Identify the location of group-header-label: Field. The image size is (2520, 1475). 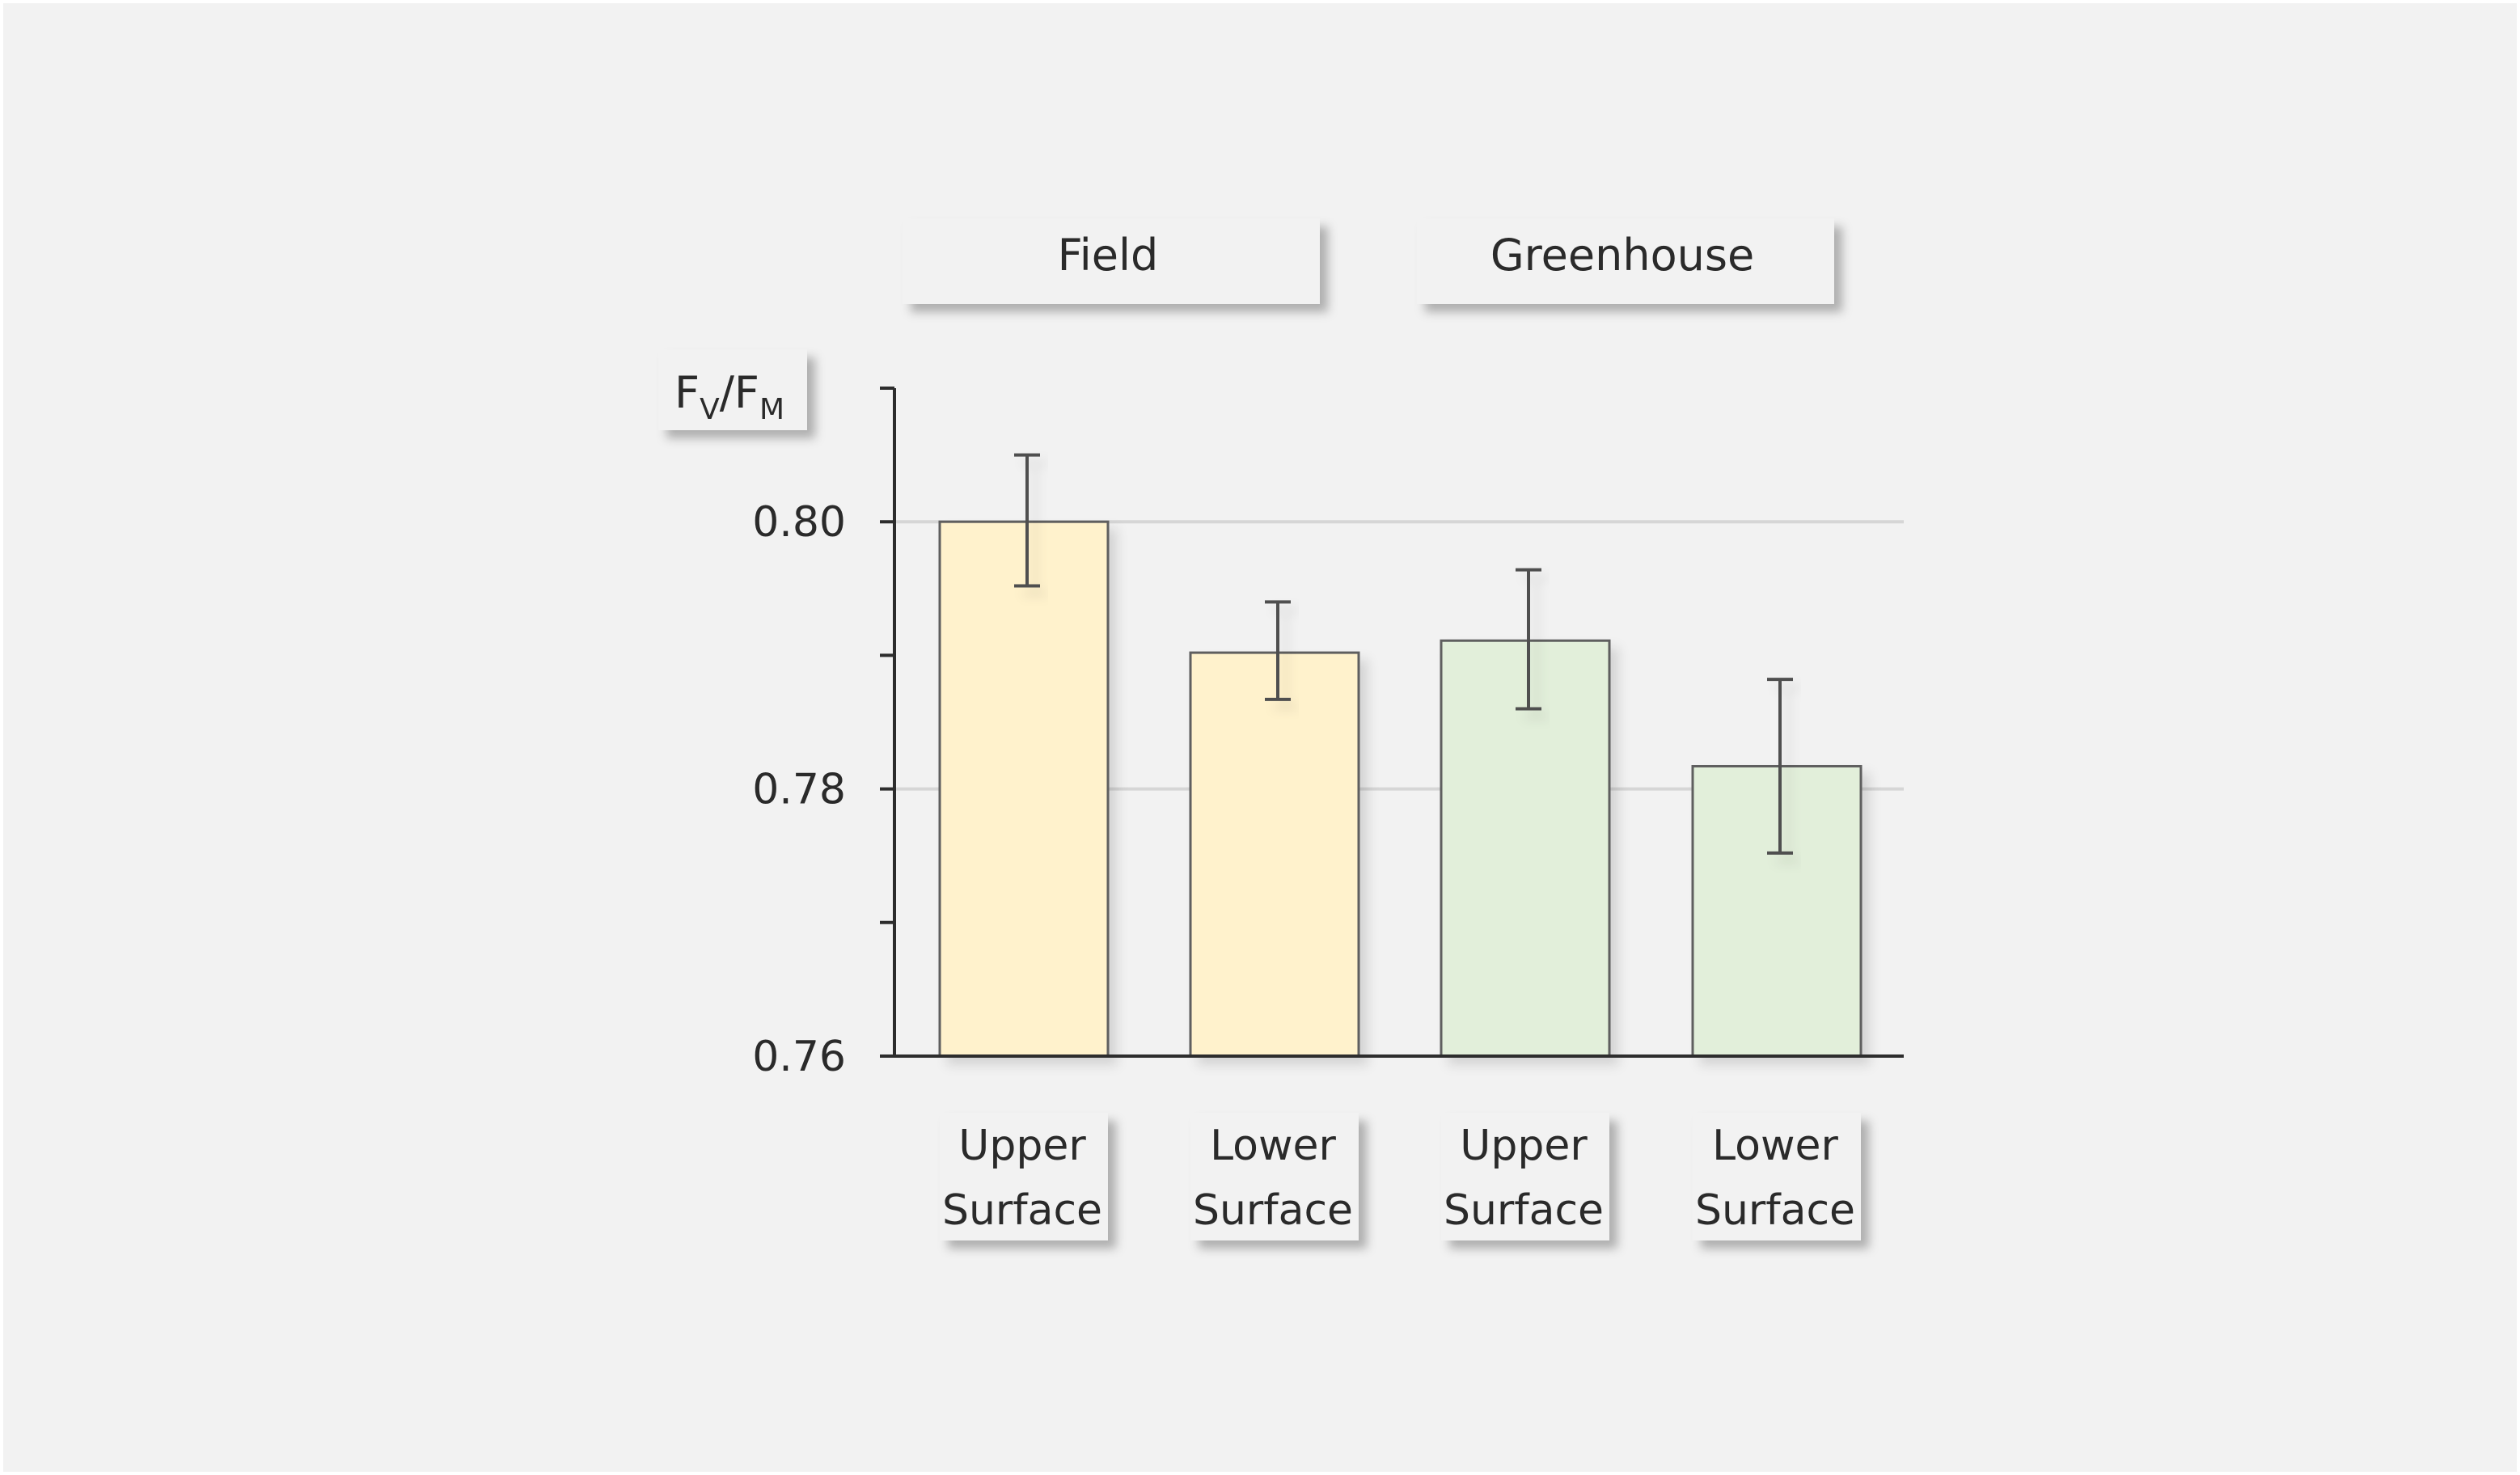
(1108, 255).